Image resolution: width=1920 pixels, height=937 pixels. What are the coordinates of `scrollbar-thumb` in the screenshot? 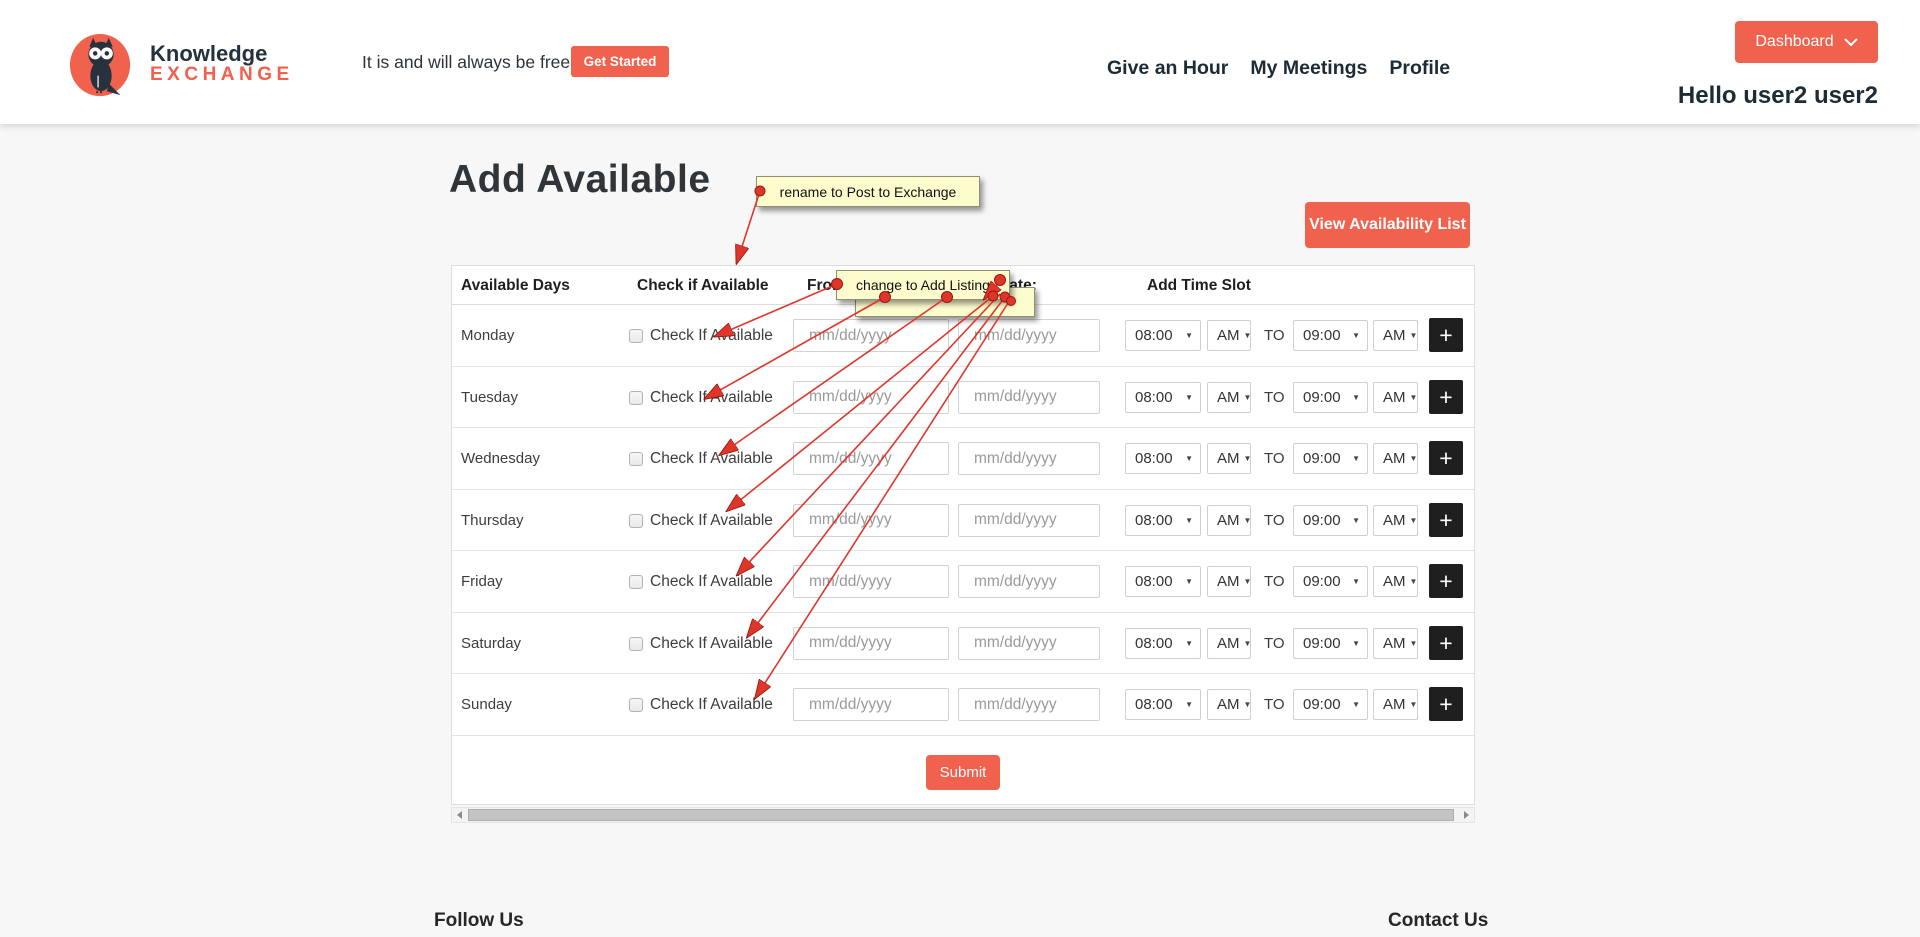 It's located at (961, 815).